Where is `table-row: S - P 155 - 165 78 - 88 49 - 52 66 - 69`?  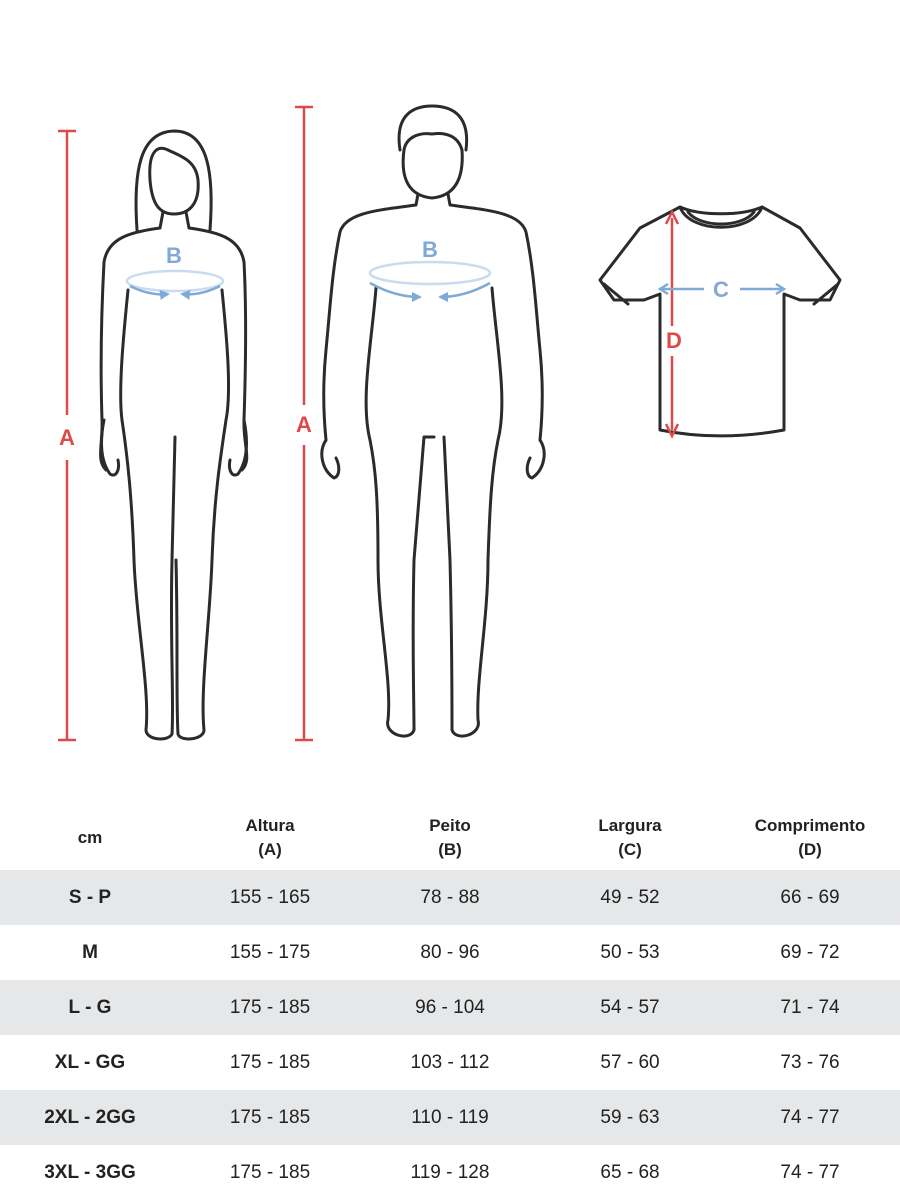
table-row: S - P 155 - 165 78 - 88 49 - 52 66 - 69 is located at coordinates (450, 897).